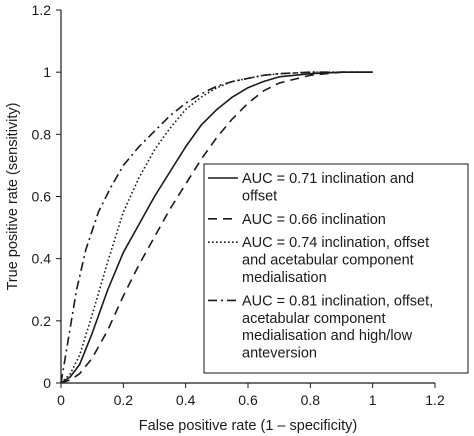 This screenshot has height=436, width=474. Describe the element at coordinates (61, 400) in the screenshot. I see `x-tick-label: 0` at that location.